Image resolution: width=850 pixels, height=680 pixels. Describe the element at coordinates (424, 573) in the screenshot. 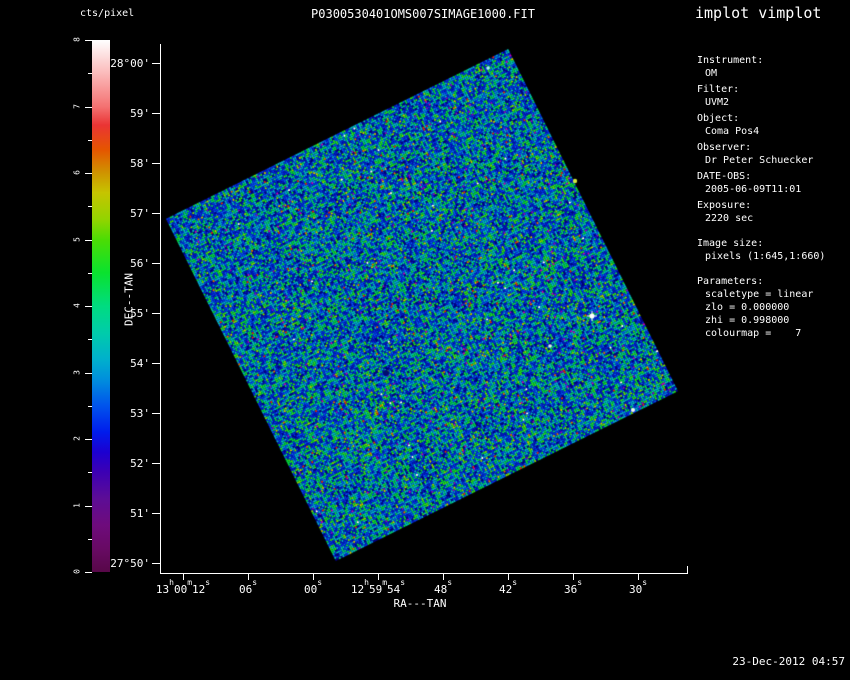

I see `x-axis-line` at that location.